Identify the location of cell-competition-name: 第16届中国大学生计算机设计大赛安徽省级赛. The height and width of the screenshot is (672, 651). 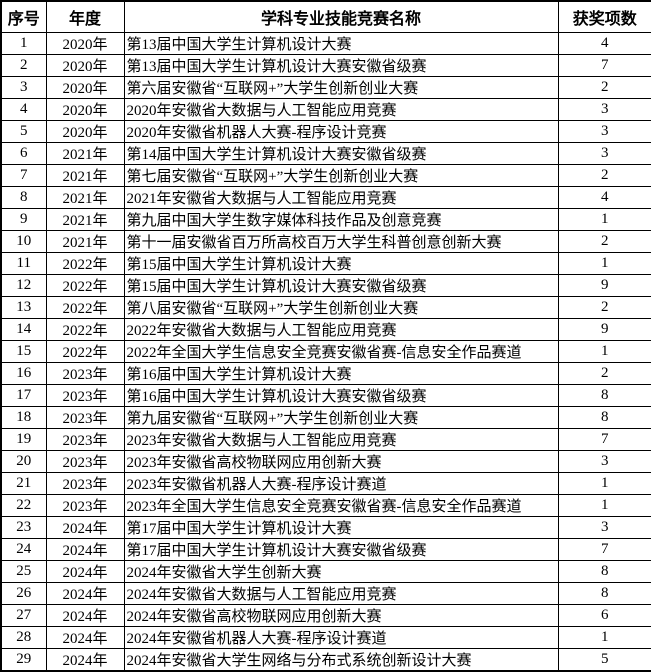
(341, 395).